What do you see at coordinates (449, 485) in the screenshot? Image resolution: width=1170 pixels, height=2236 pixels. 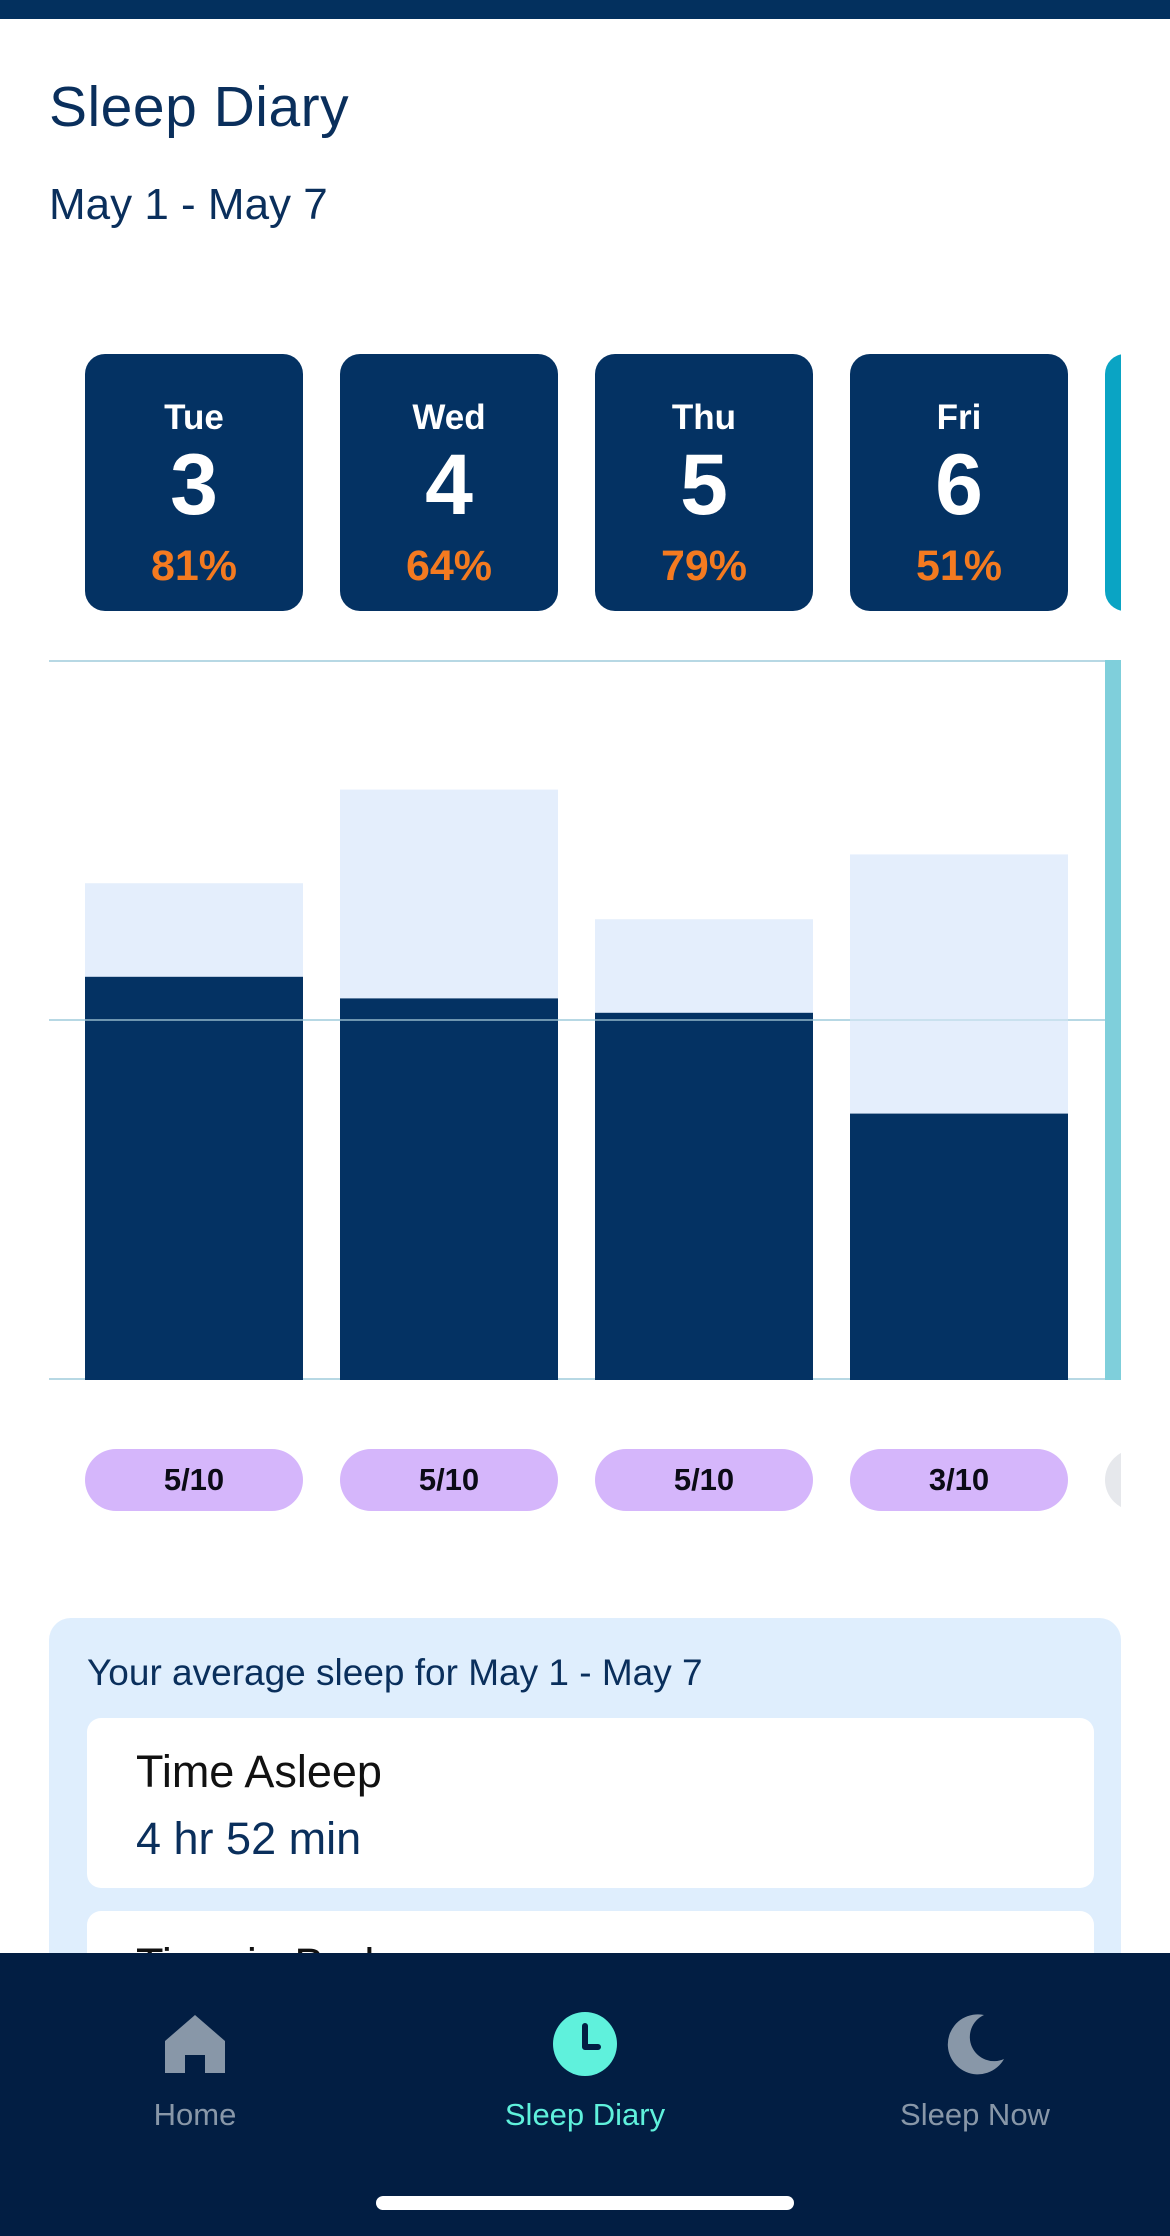 I see `day-date: 4` at bounding box center [449, 485].